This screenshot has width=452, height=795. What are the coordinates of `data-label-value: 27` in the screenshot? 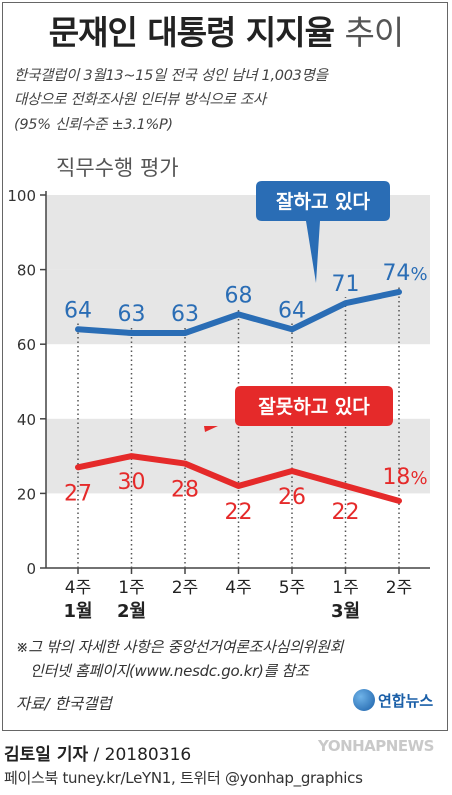 It's located at (78, 493).